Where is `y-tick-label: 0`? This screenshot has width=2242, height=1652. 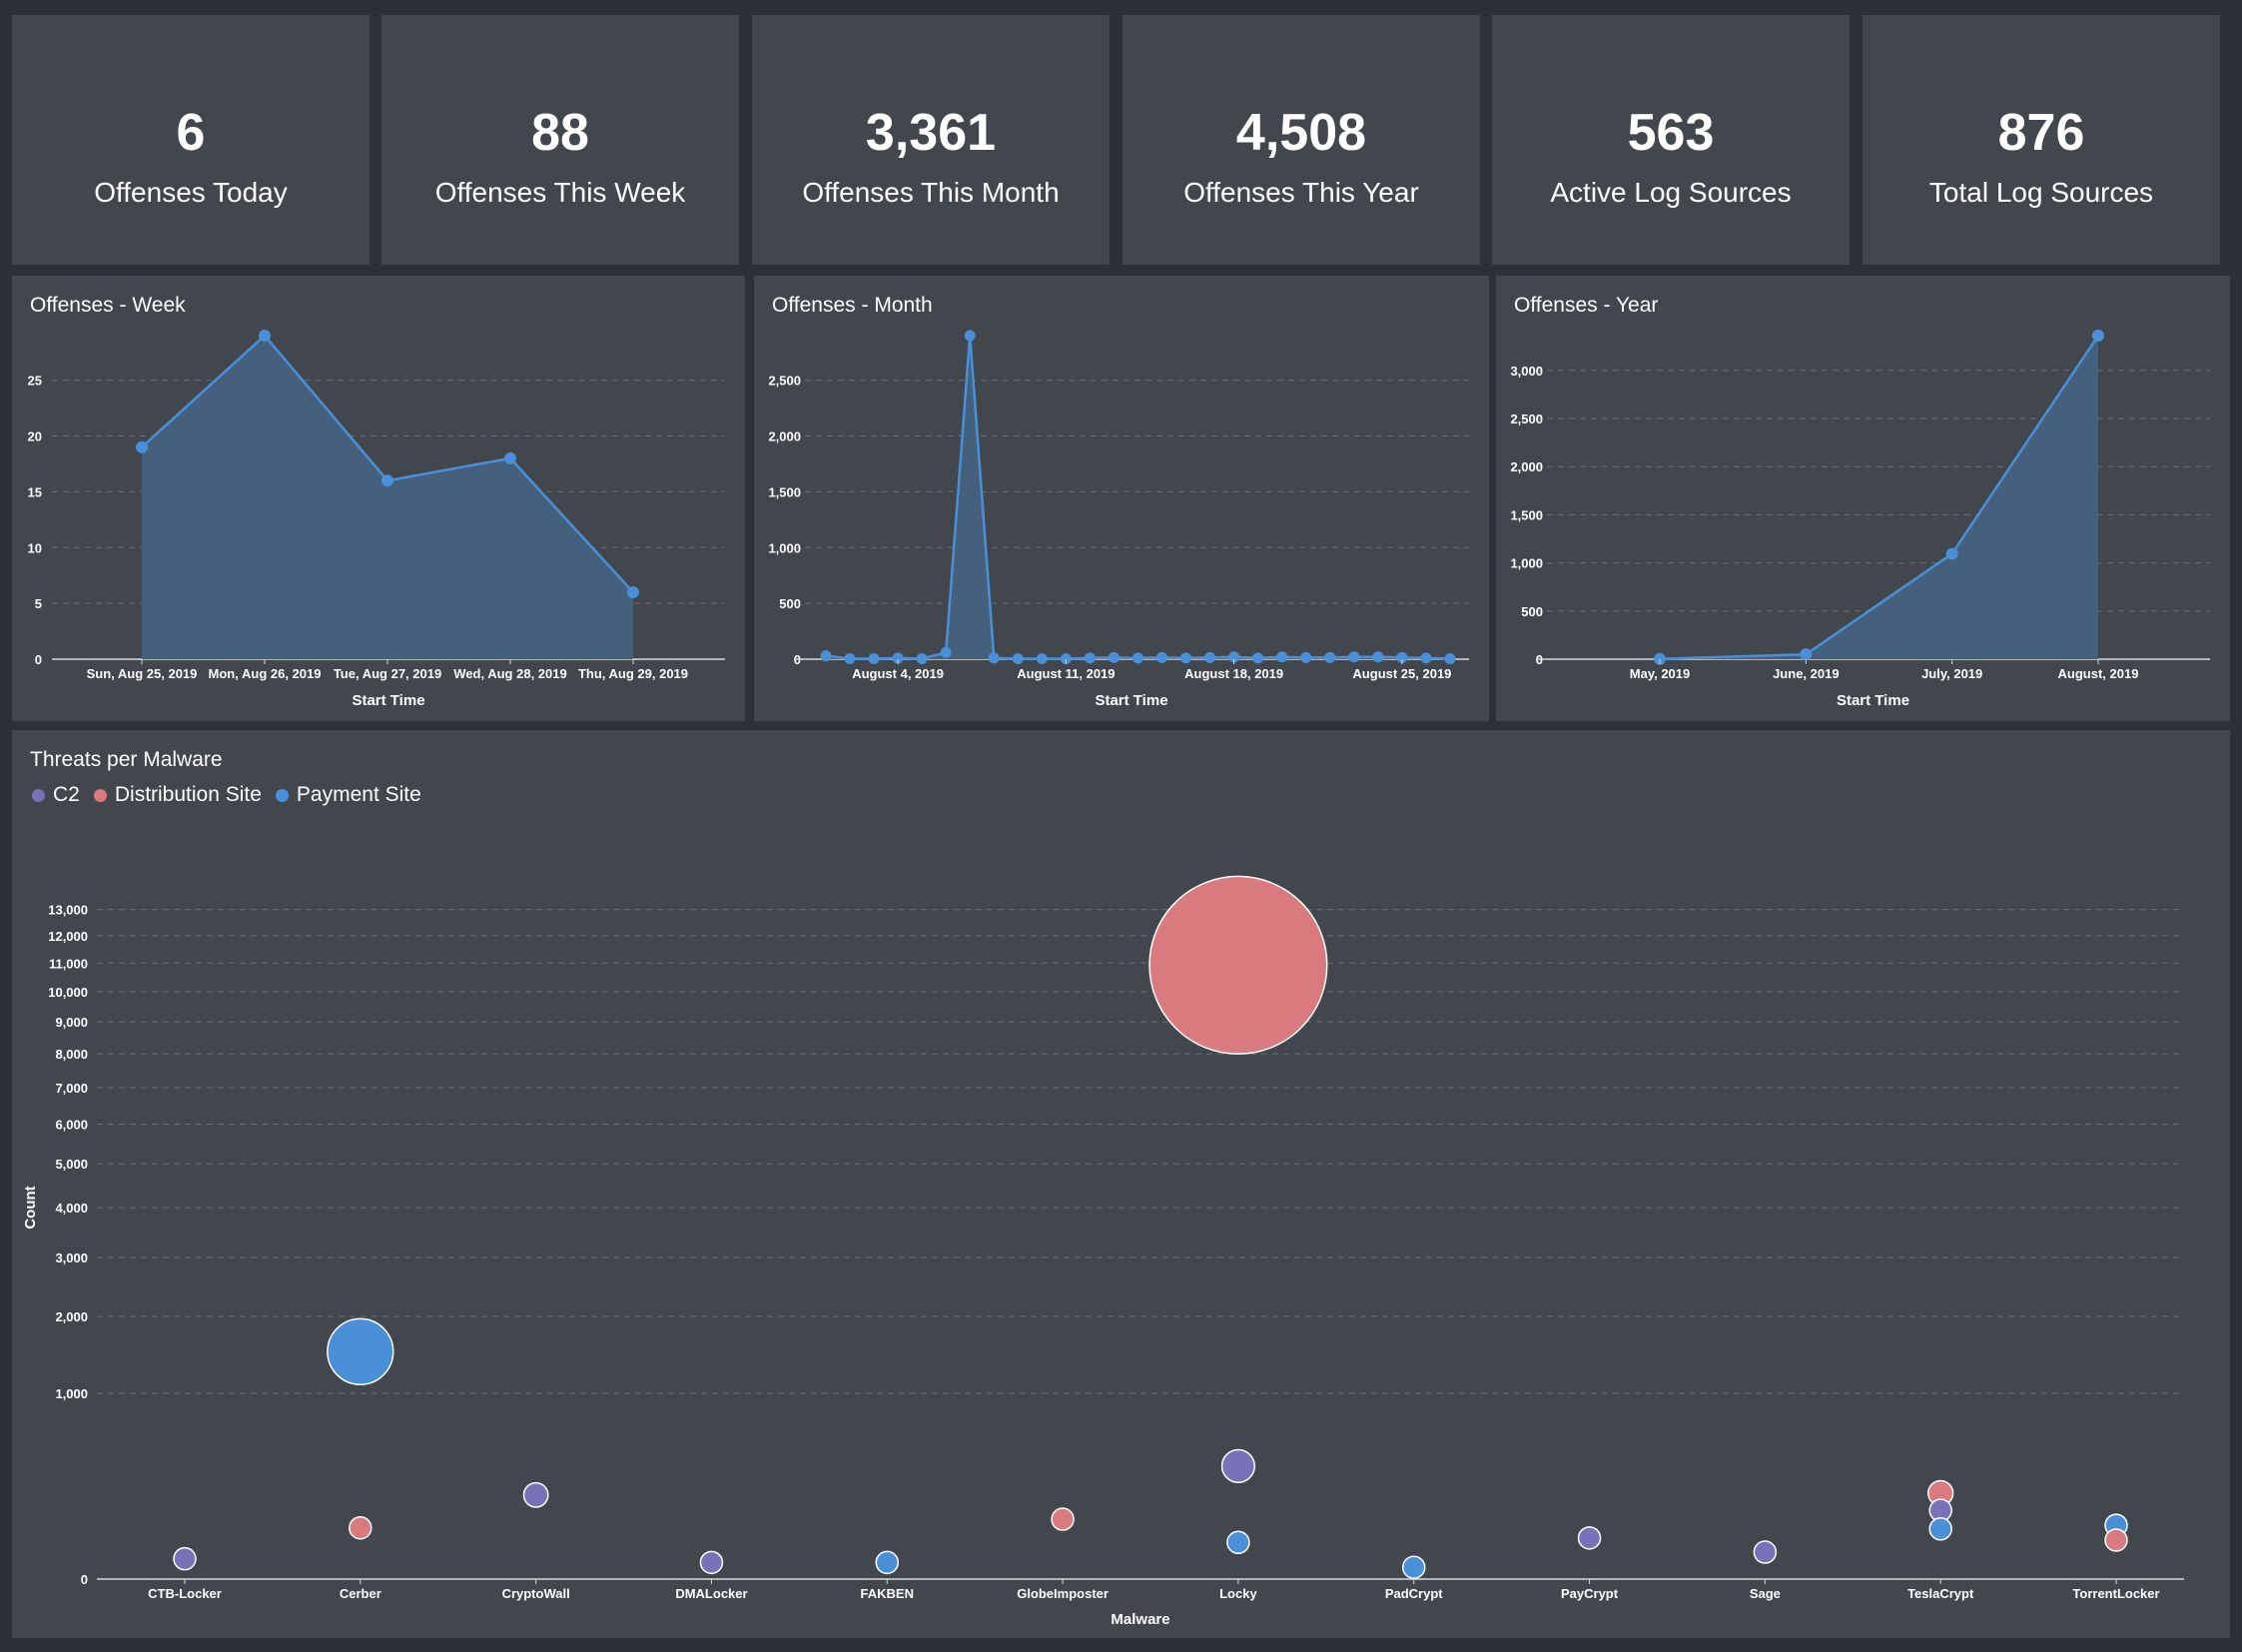
y-tick-label: 0 is located at coordinates (38, 659).